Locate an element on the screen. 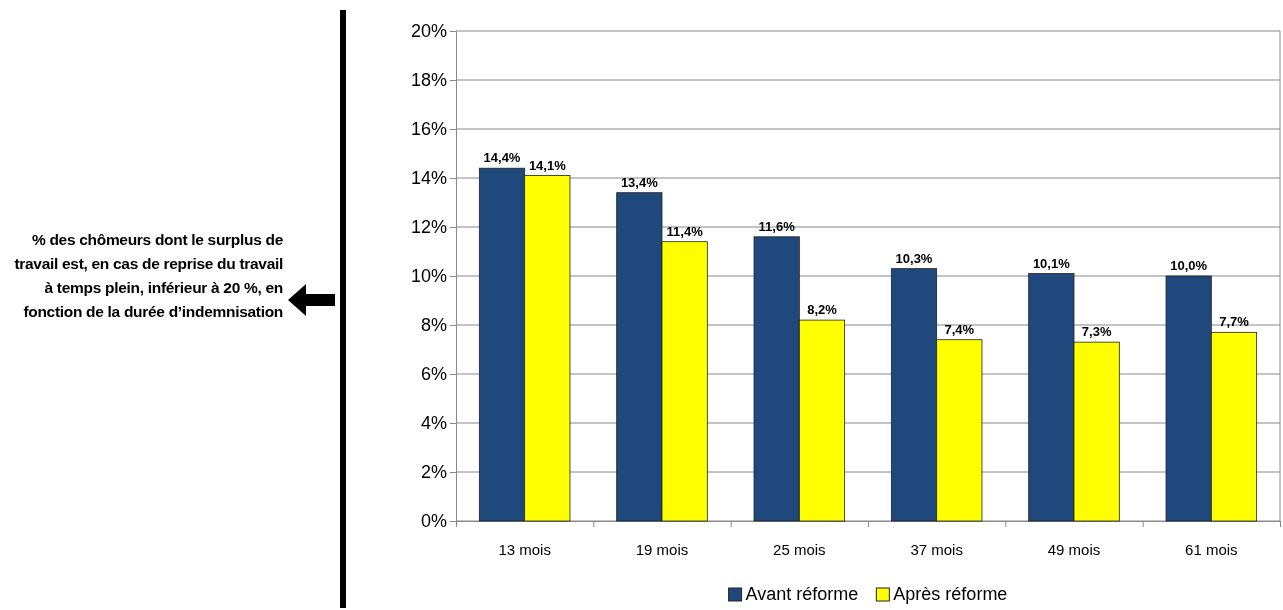 The image size is (1283, 610). y-tick-label: 8% is located at coordinates (433, 325).